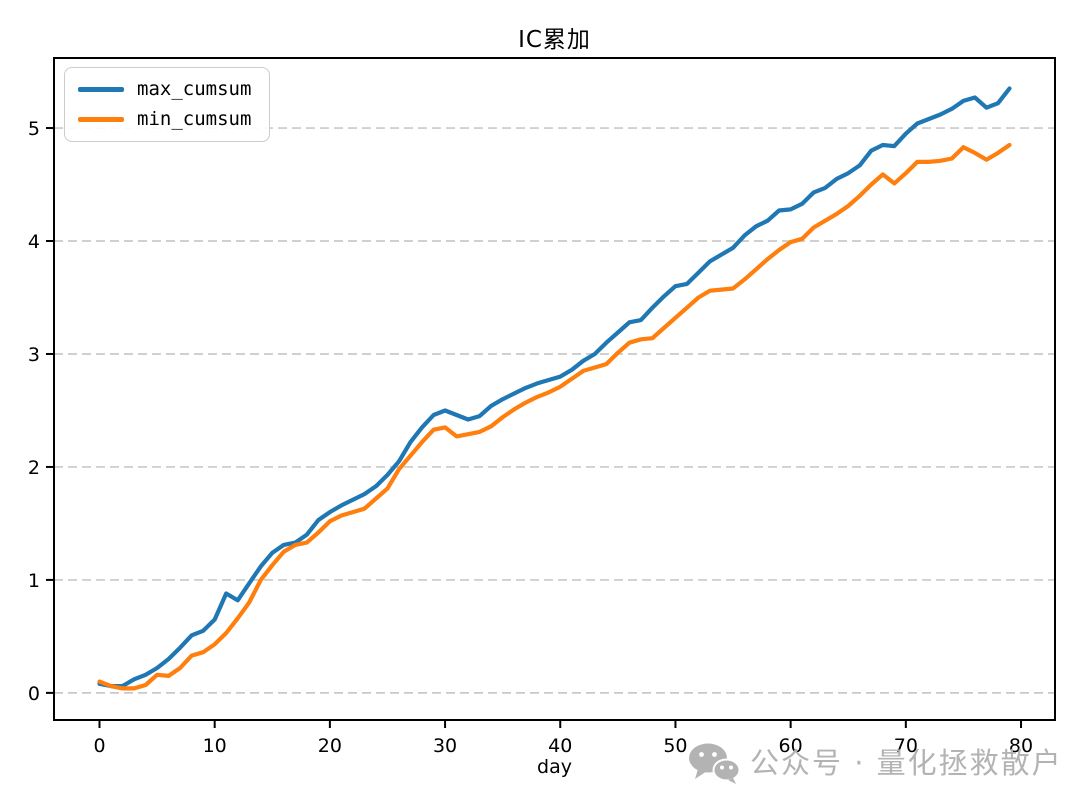  Describe the element at coordinates (554, 40) in the screenshot. I see `chart-title: IC累加` at that location.